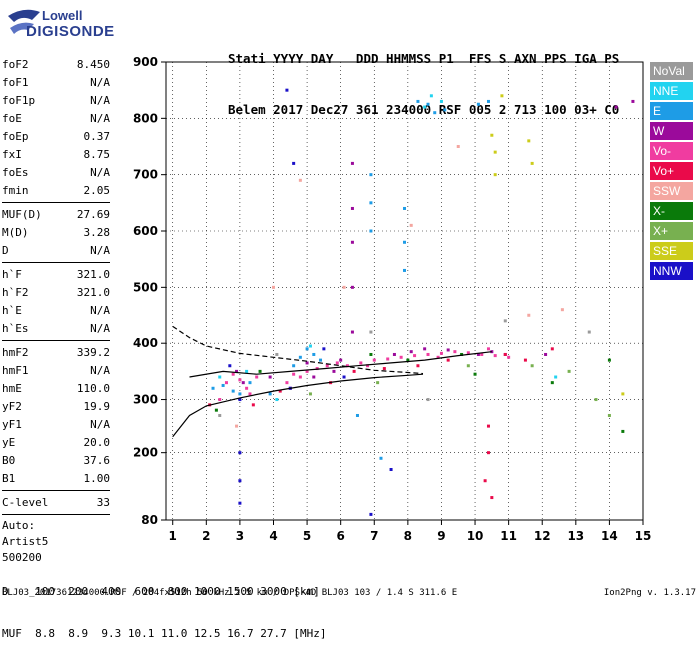 This screenshot has width=700, height=655. Describe the element at coordinates (15, 172) in the screenshot. I see `param-name: foEs` at that location.